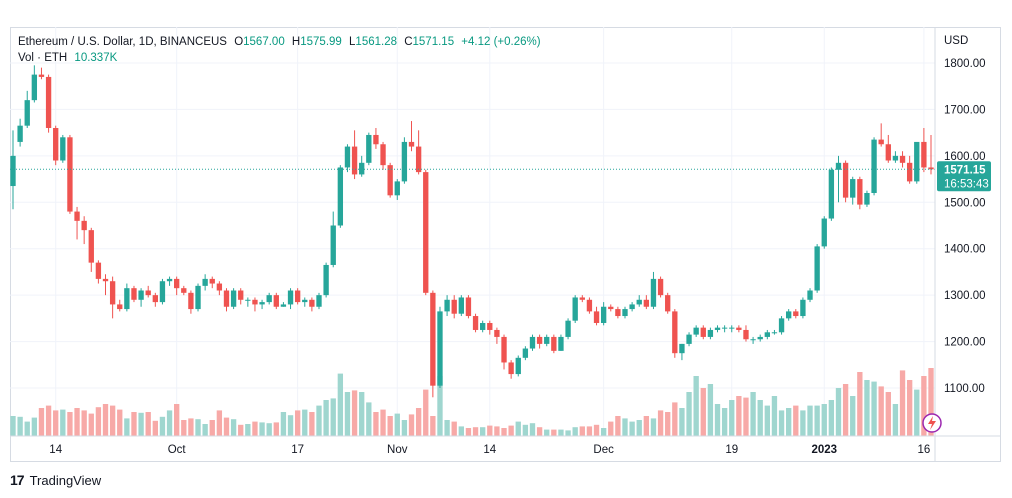  Describe the element at coordinates (43, 58) in the screenshot. I see `volume-label: Vol · ETH` at that location.